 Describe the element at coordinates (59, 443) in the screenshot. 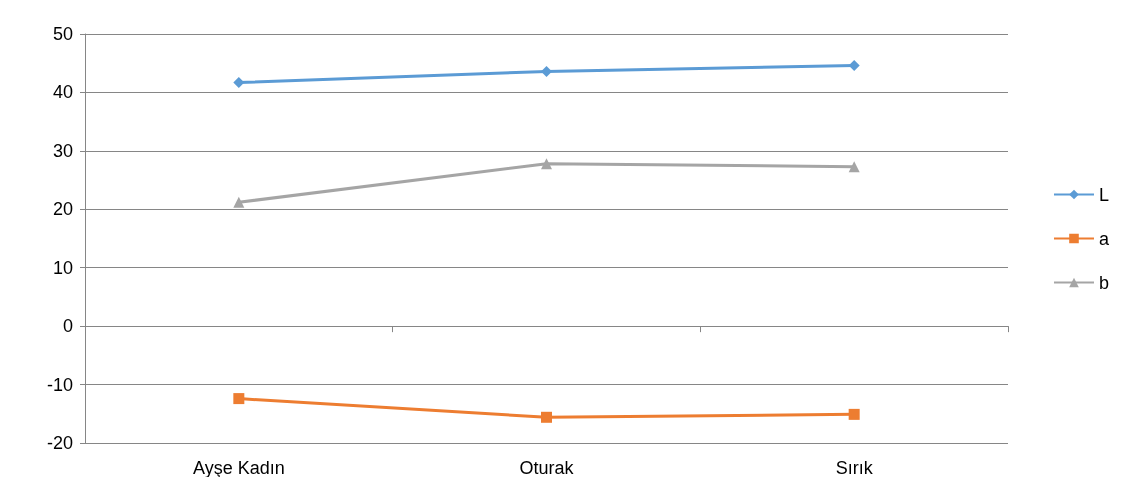

I see `y-tick-label: -20` at that location.